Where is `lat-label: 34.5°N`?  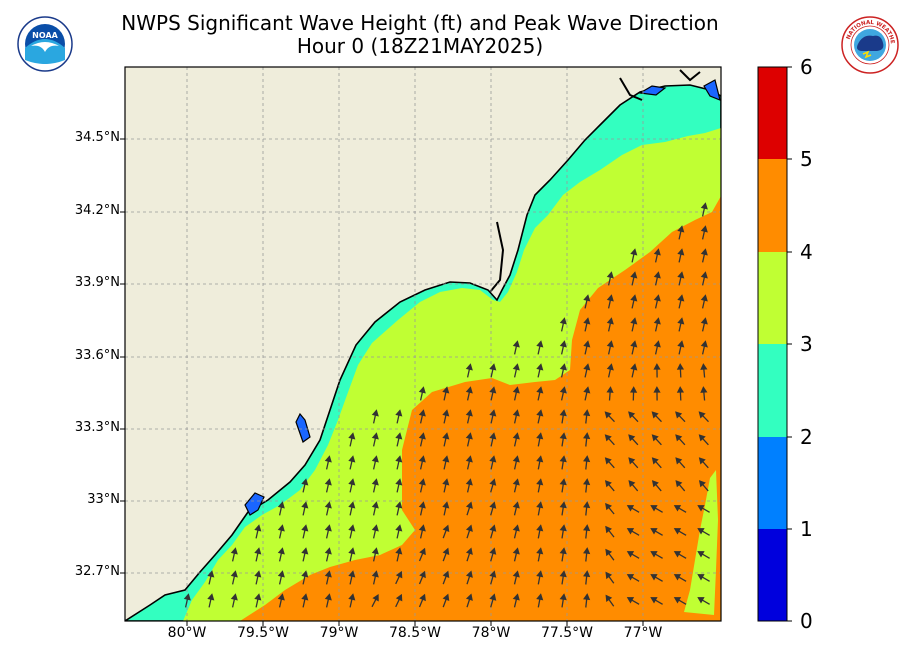
lat-label: 34.5°N is located at coordinates (97, 137).